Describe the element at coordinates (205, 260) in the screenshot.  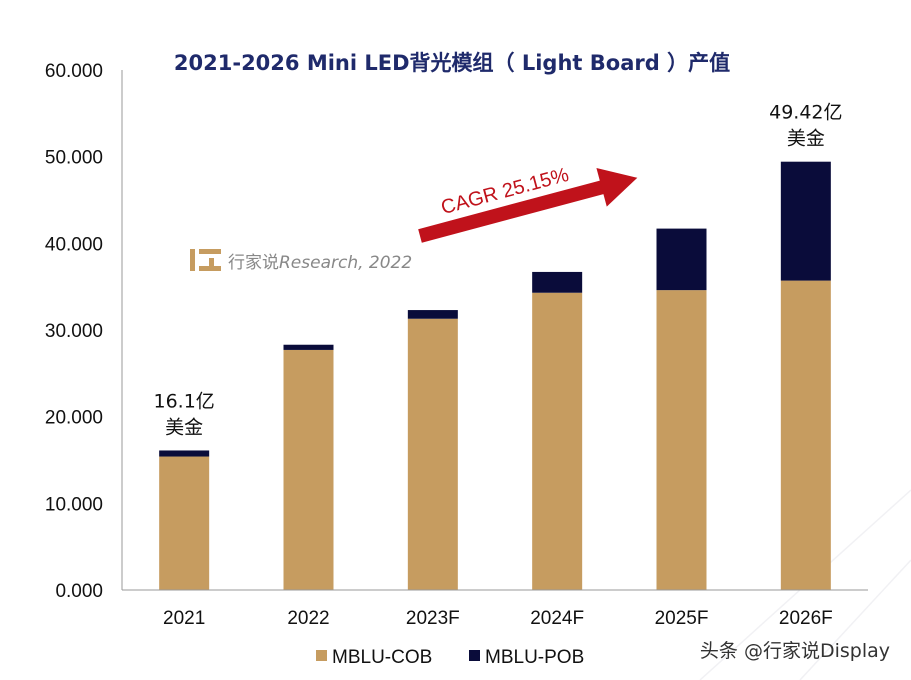
I see `watermark-logo-icon` at that location.